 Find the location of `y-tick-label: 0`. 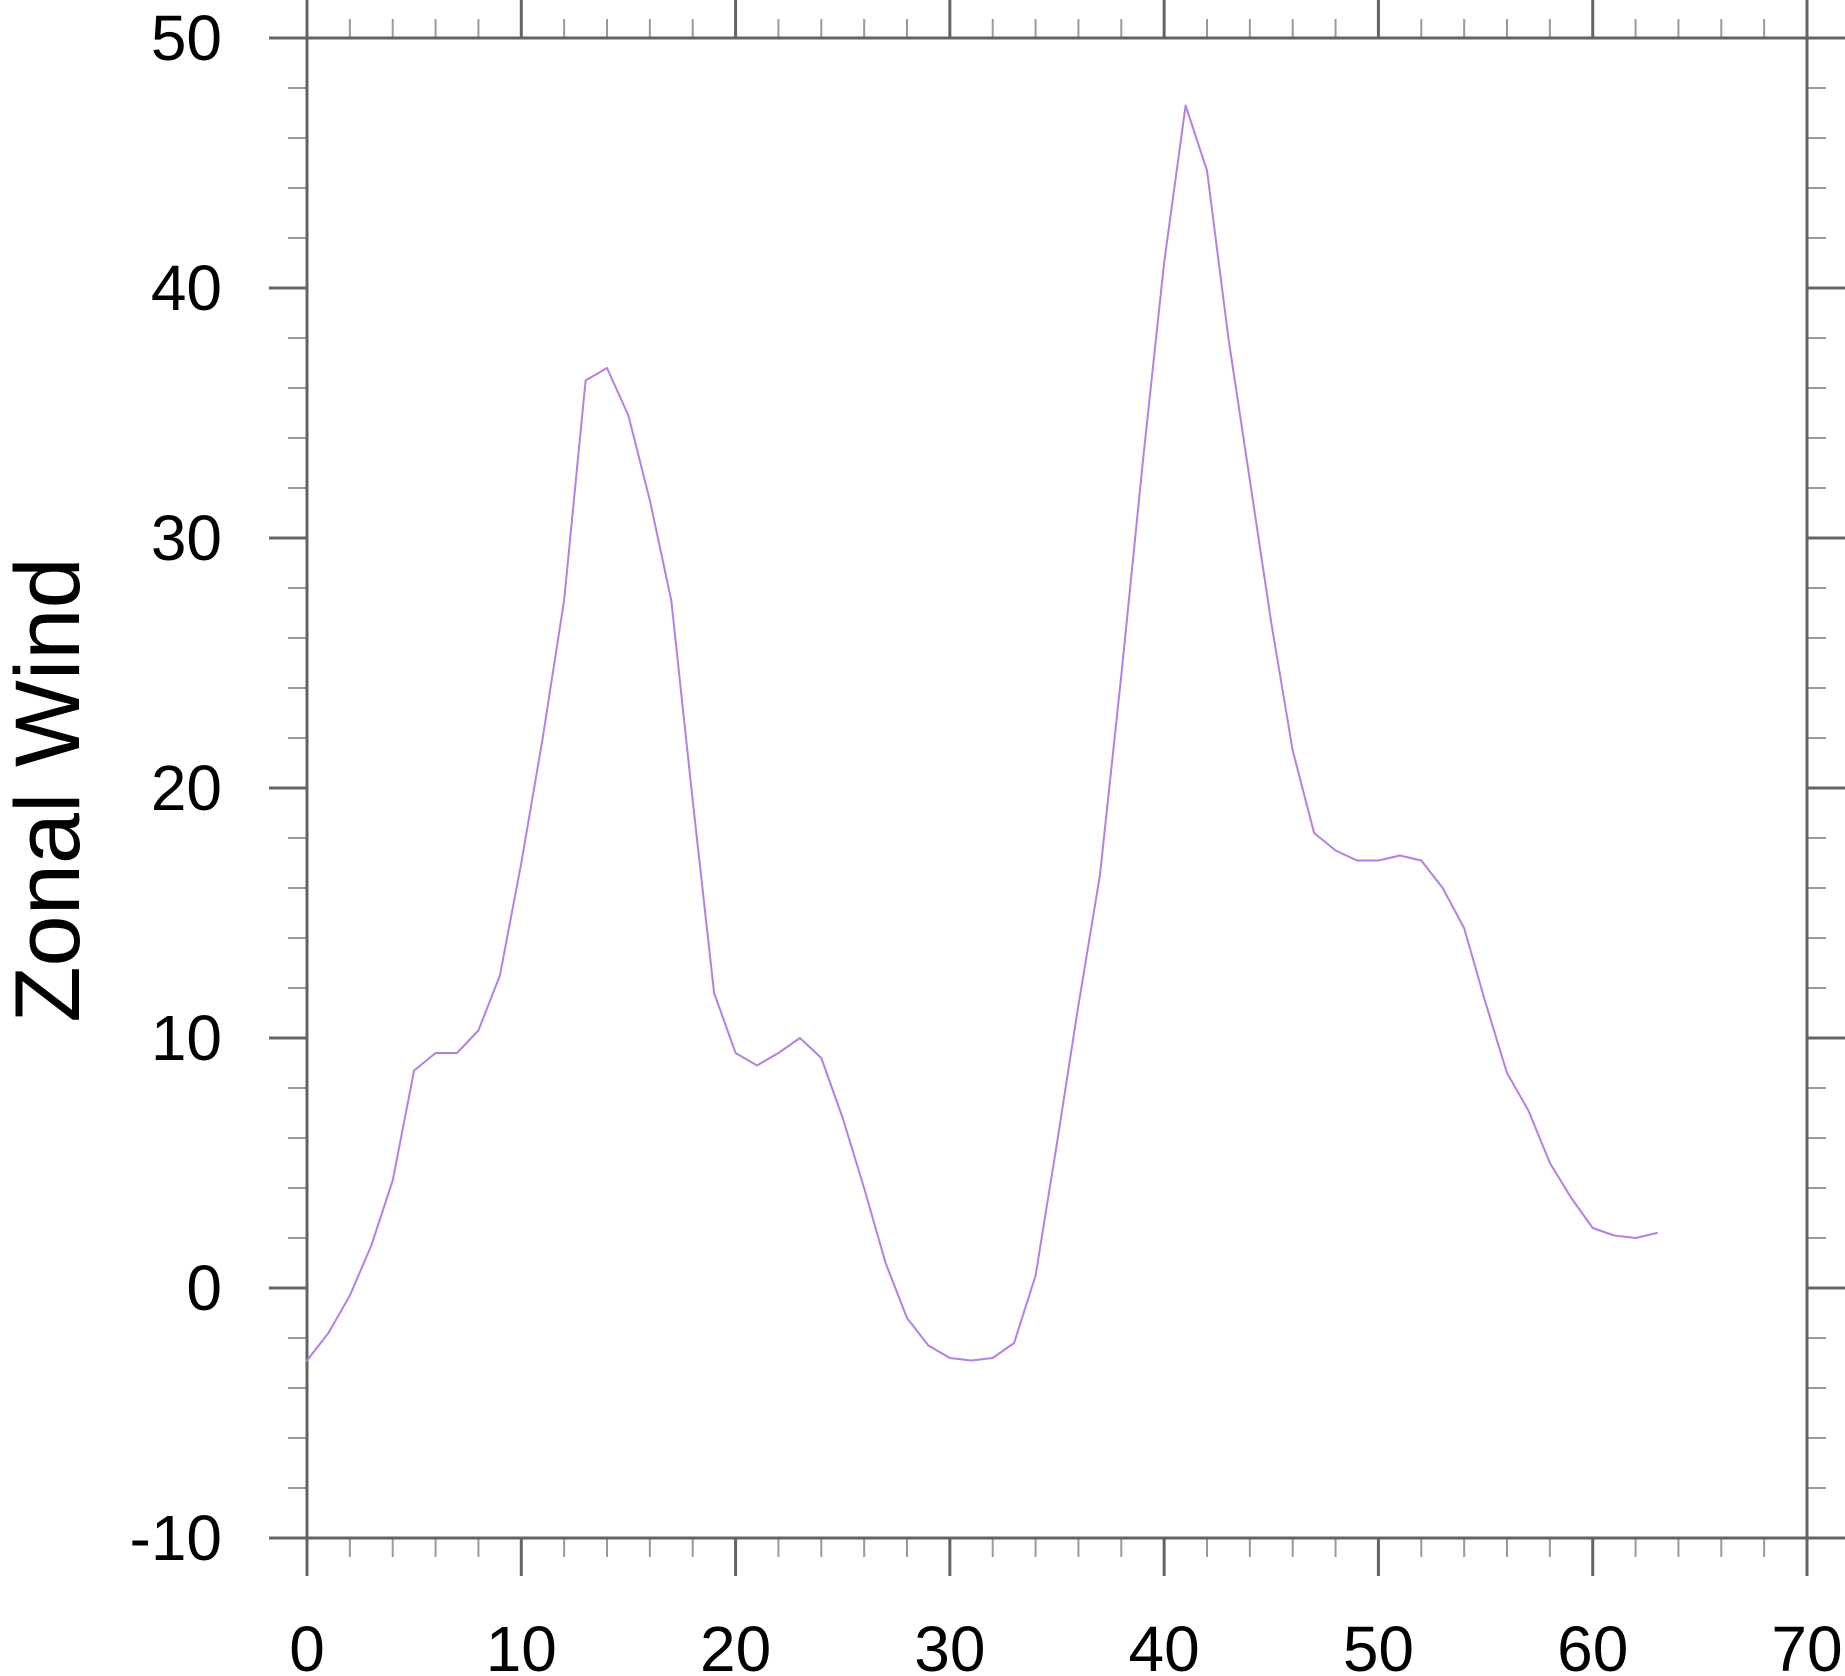

y-tick-label: 0 is located at coordinates (204, 1288).